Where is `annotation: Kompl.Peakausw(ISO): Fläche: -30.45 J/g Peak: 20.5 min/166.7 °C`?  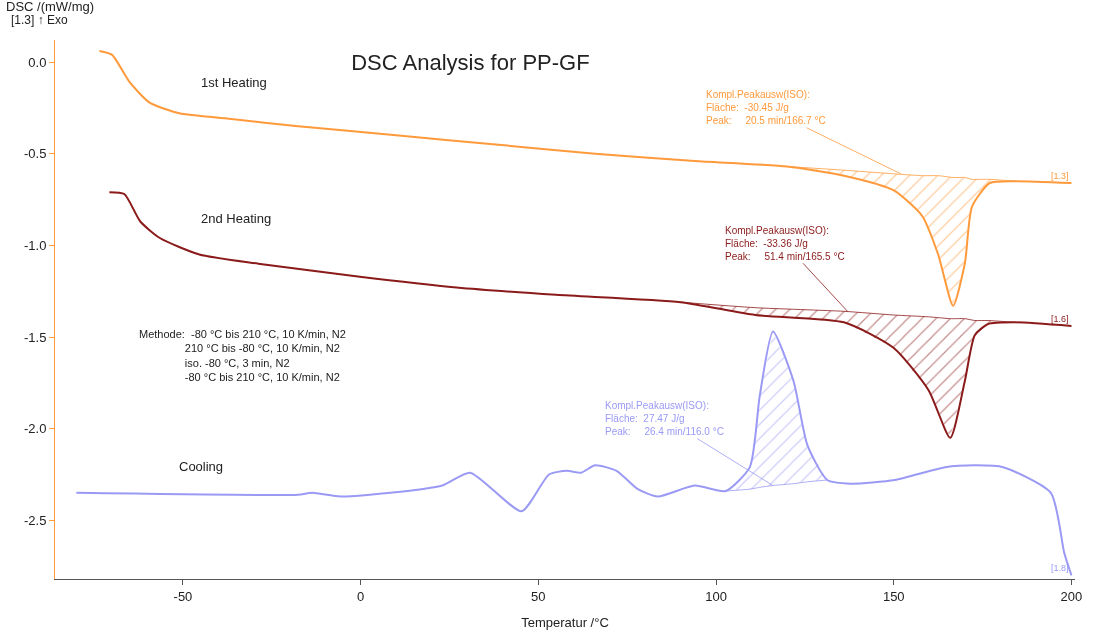 annotation: Kompl.Peakausw(ISO): Fläche: -30.45 J/g Peak: 20.5 min/166.7 °C is located at coordinates (766, 107).